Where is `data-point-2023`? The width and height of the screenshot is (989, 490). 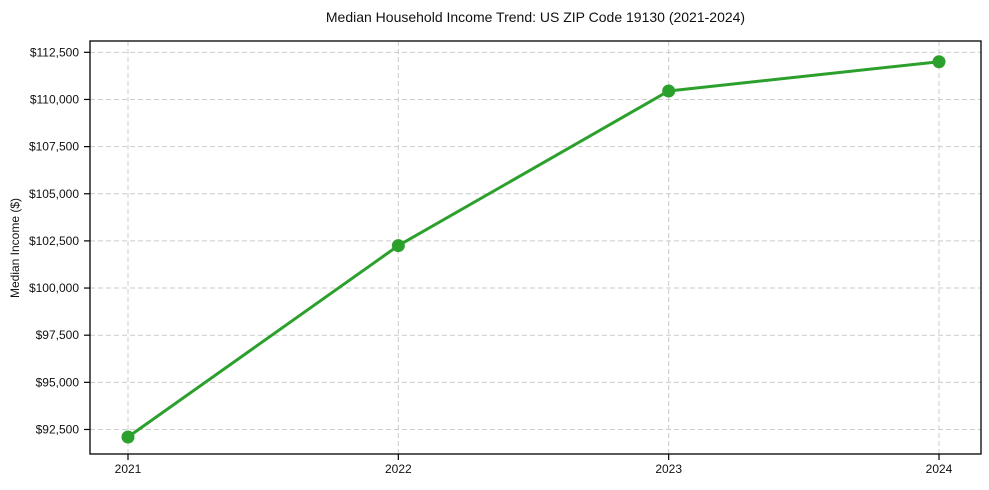 data-point-2023 is located at coordinates (669, 91).